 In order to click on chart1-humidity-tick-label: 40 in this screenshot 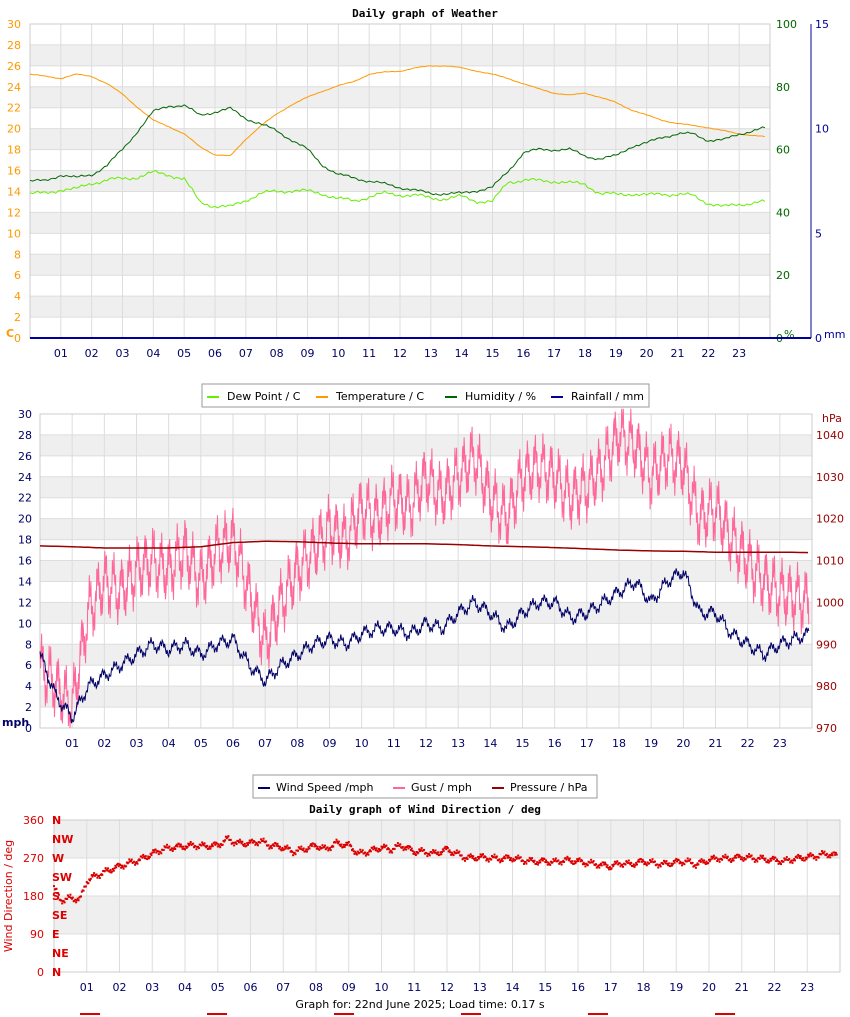, I will do `click(783, 212)`.